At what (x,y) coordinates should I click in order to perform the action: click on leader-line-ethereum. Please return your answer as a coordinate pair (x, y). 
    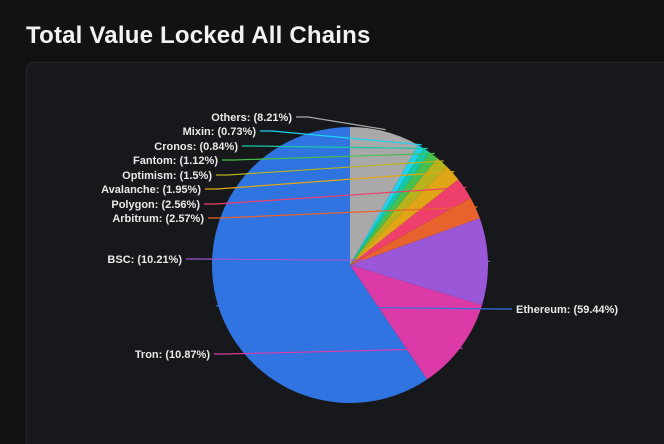
    Looking at the image, I should click on (364, 307).